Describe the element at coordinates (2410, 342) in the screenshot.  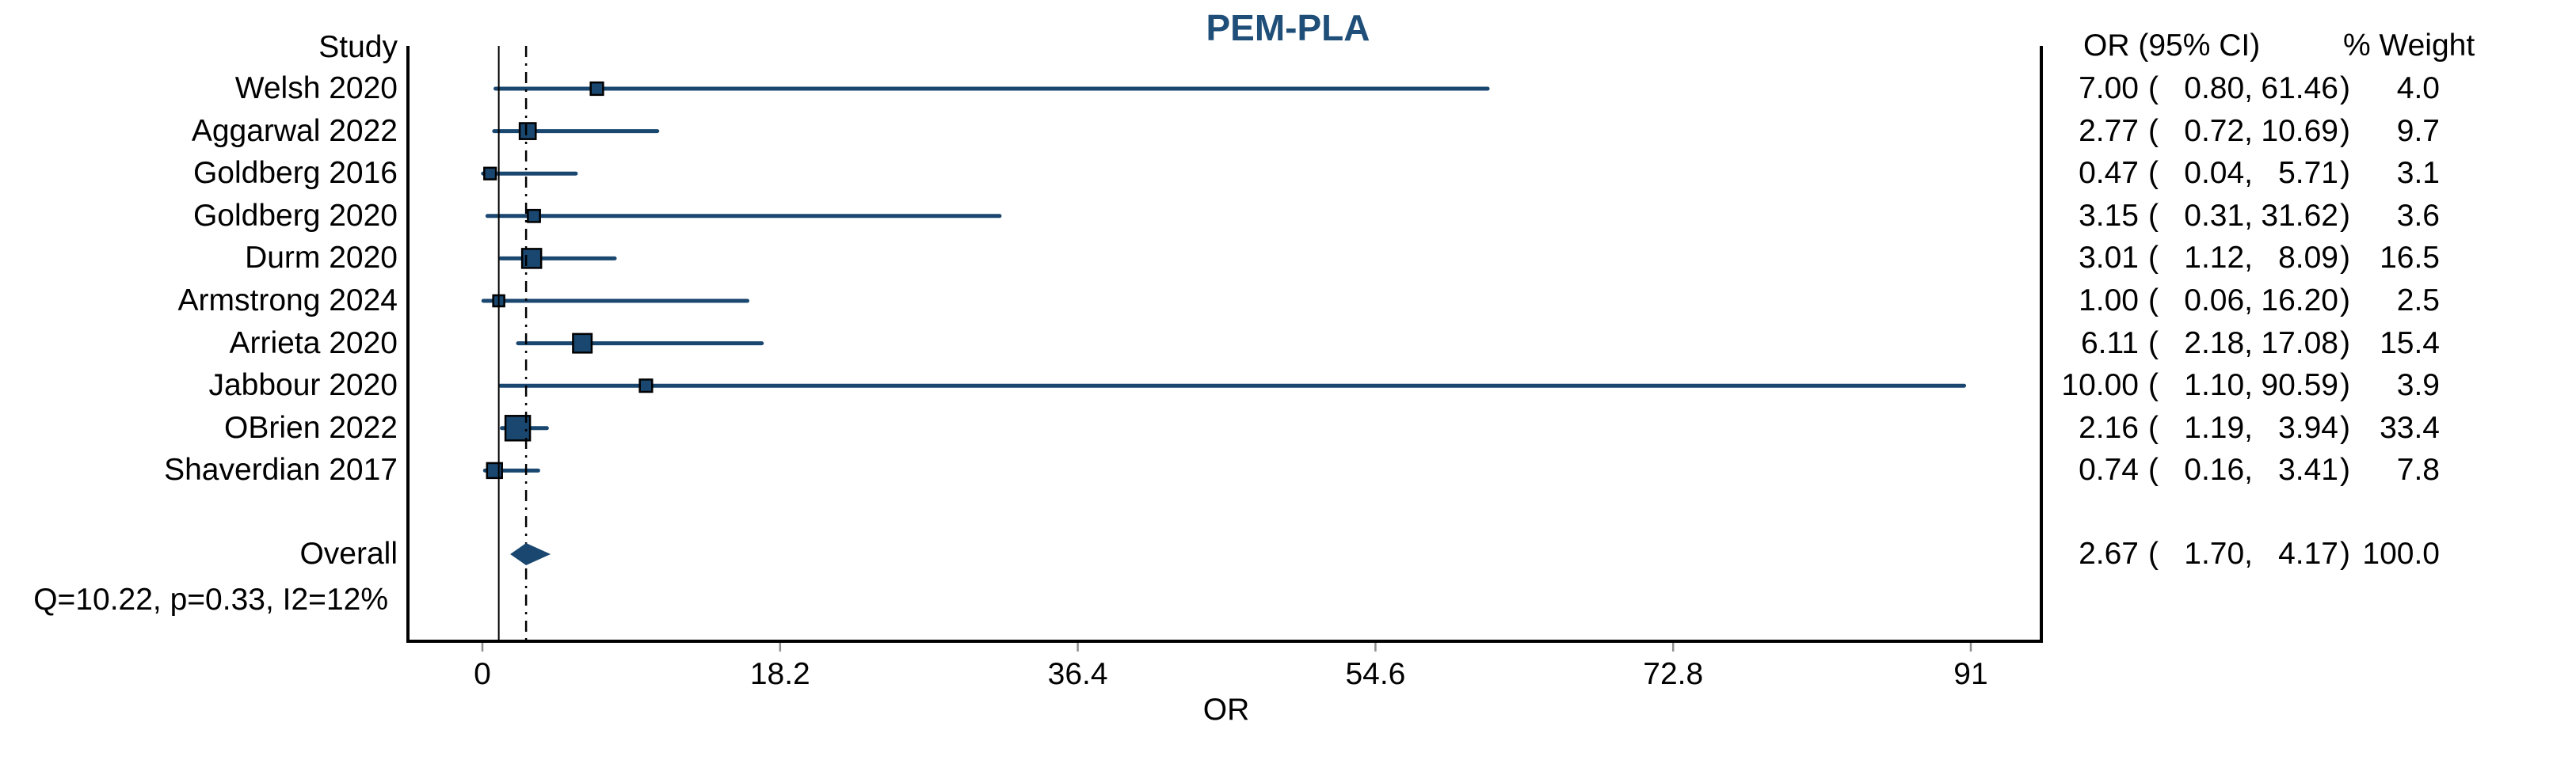
I see `weight-value: 15.4` at that location.